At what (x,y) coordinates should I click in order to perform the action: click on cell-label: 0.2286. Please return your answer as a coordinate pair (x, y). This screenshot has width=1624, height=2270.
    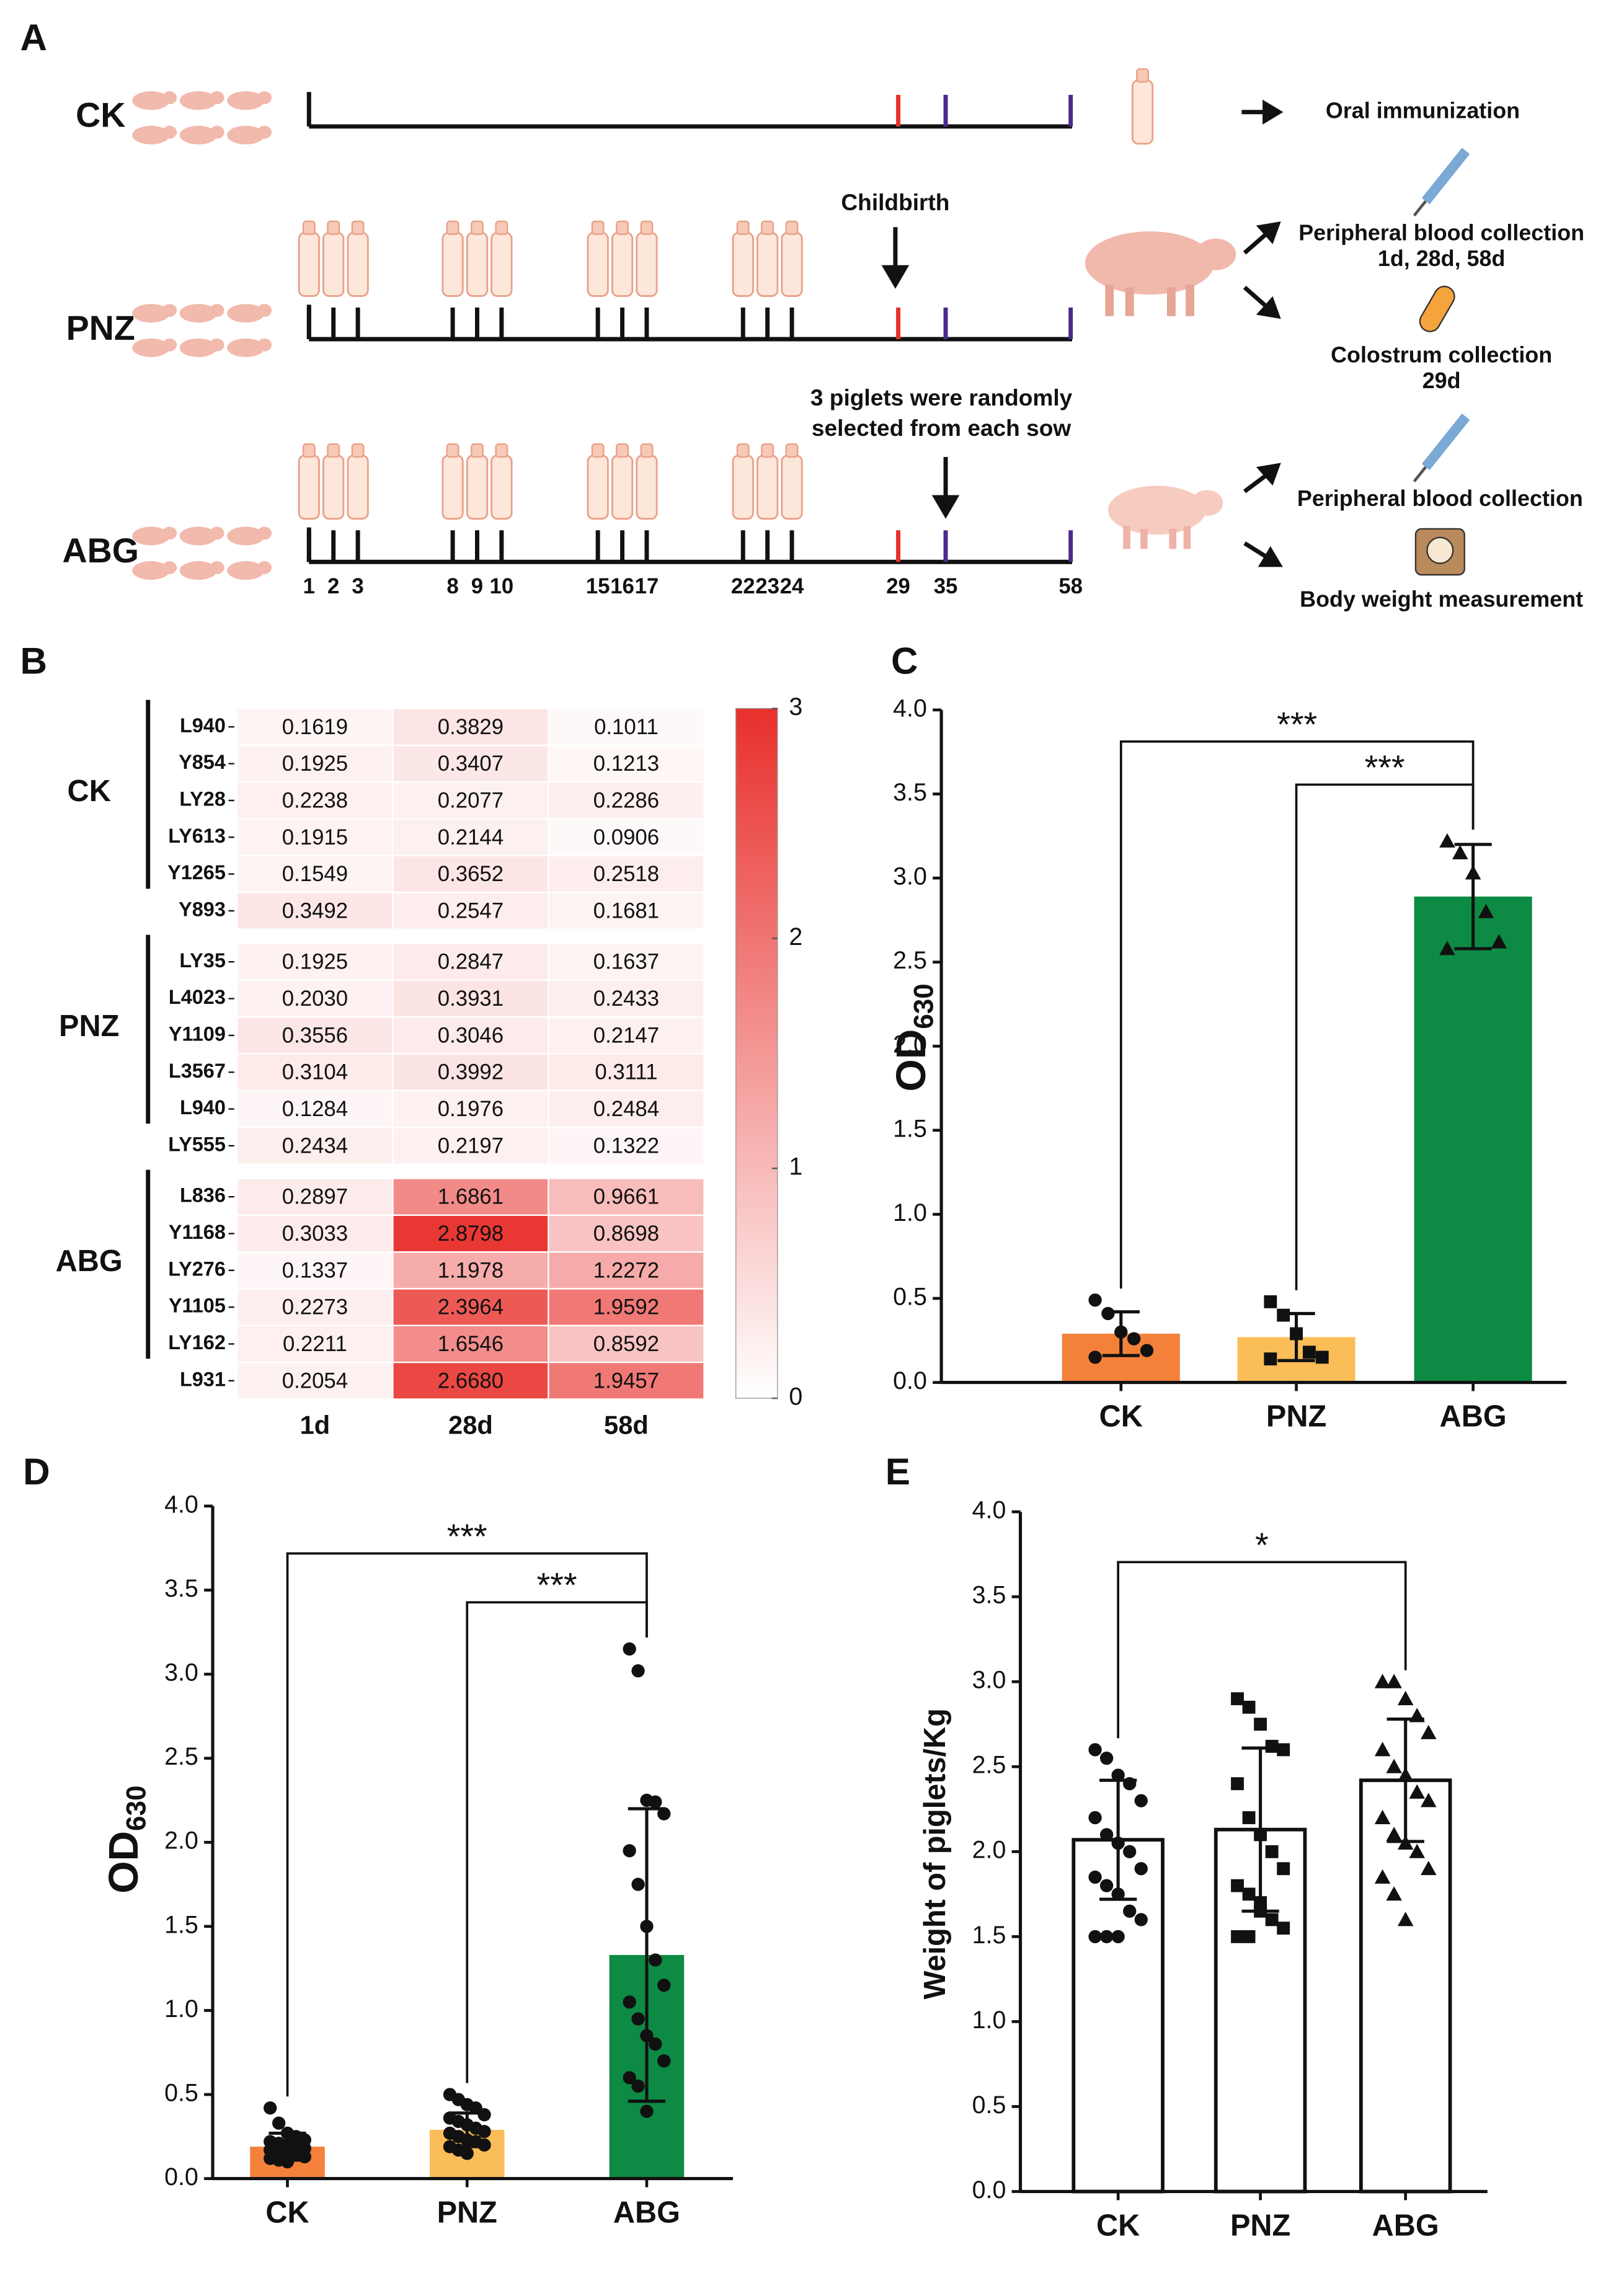
    Looking at the image, I should click on (626, 800).